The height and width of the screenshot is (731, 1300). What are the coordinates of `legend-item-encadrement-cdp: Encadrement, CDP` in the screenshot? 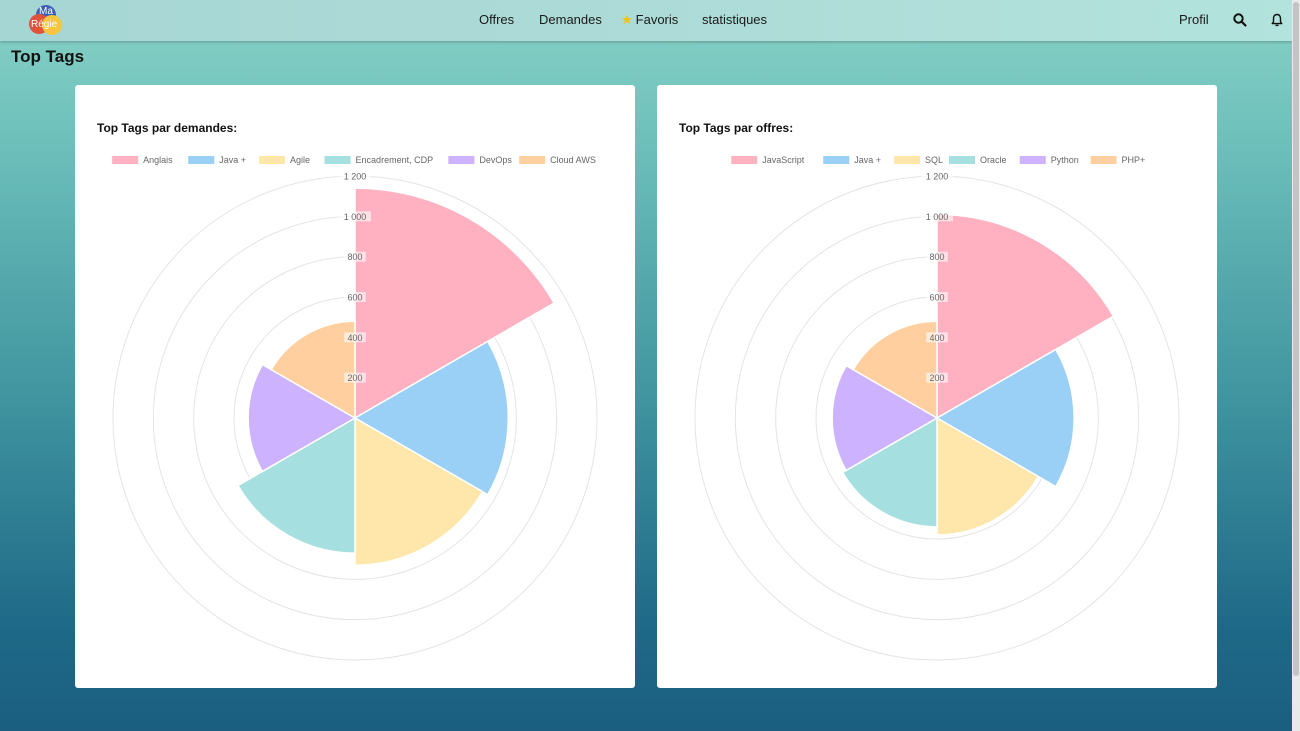 It's located at (379, 160).